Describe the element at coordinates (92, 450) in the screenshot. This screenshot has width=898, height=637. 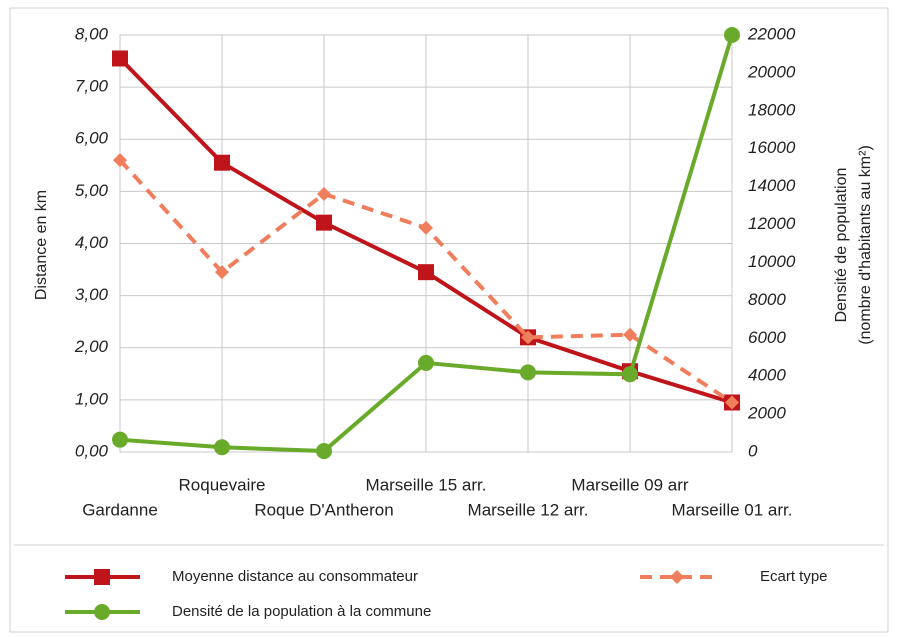
I see `y-tick-label: 0,00` at that location.